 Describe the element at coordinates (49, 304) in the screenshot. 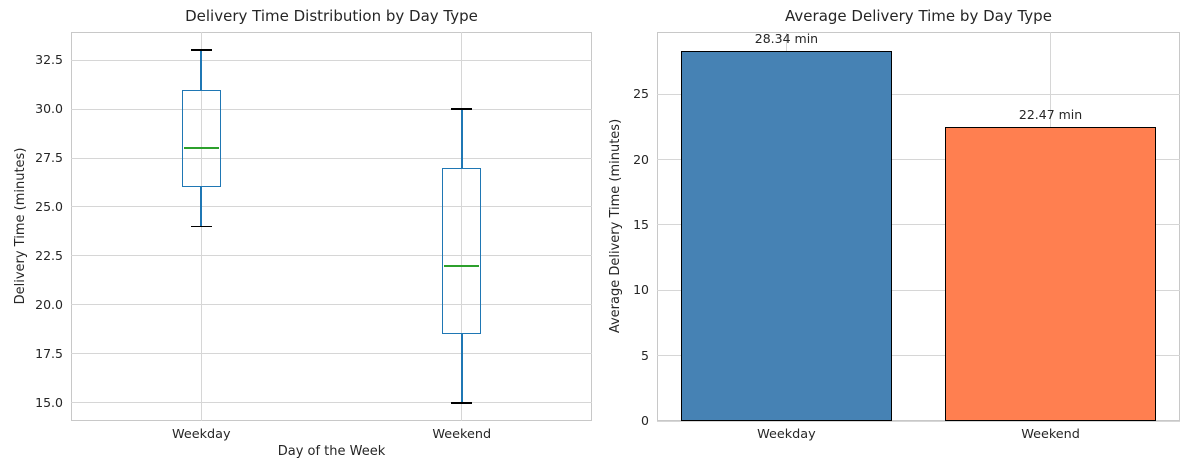

I see `y-tick-label: 20.0` at that location.